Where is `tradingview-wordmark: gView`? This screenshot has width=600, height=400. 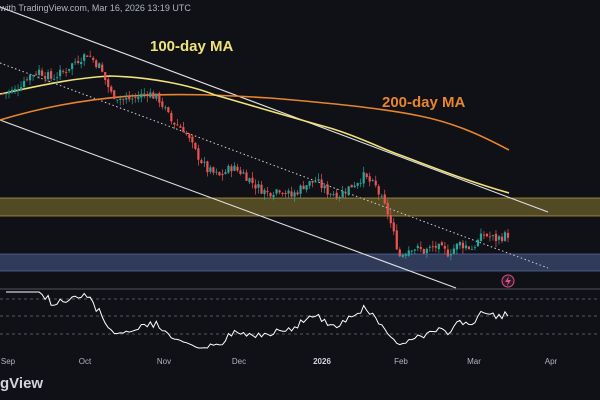
tradingview-wordmark: gView is located at coordinates (22, 383).